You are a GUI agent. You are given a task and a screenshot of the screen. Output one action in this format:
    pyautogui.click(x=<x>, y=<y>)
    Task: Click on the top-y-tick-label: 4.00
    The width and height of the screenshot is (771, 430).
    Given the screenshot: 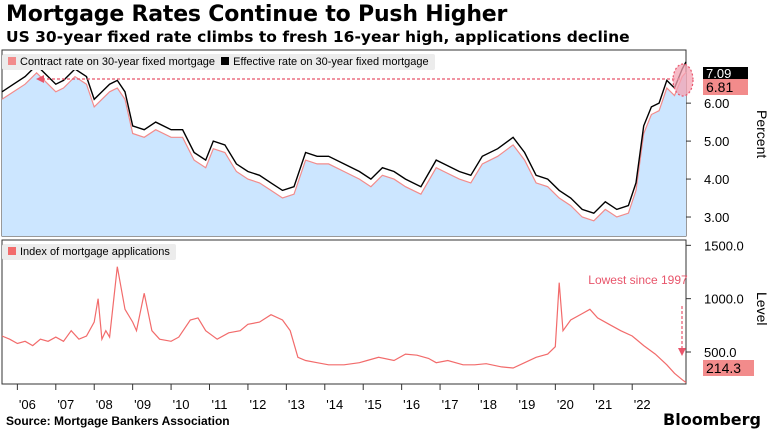 What is the action you would take?
    pyautogui.click(x=716, y=179)
    